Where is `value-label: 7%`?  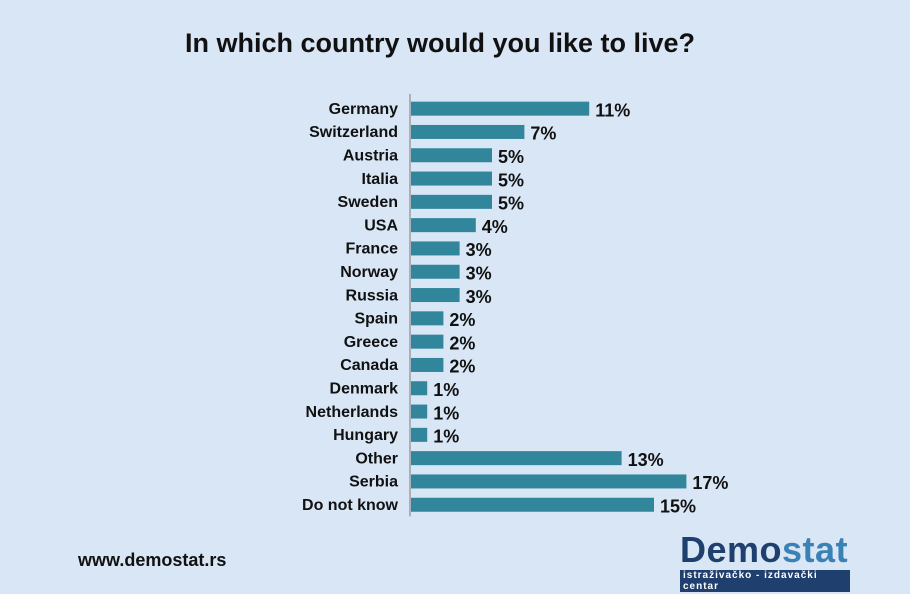
value-label: 7% is located at coordinates (543, 134).